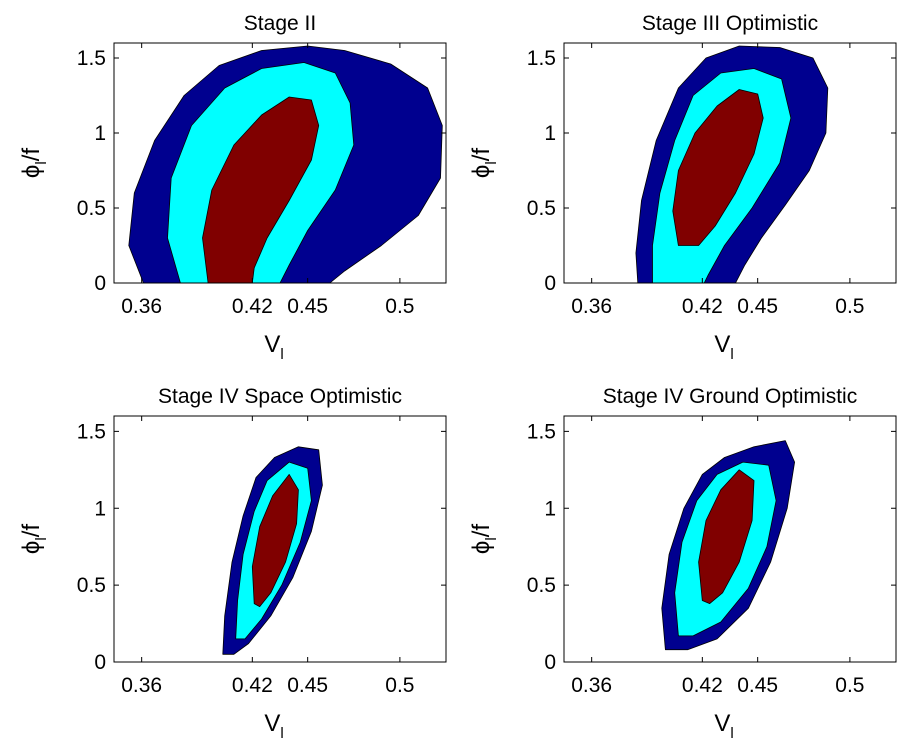  What do you see at coordinates (280, 23) in the screenshot?
I see `chart-title: Stage II` at bounding box center [280, 23].